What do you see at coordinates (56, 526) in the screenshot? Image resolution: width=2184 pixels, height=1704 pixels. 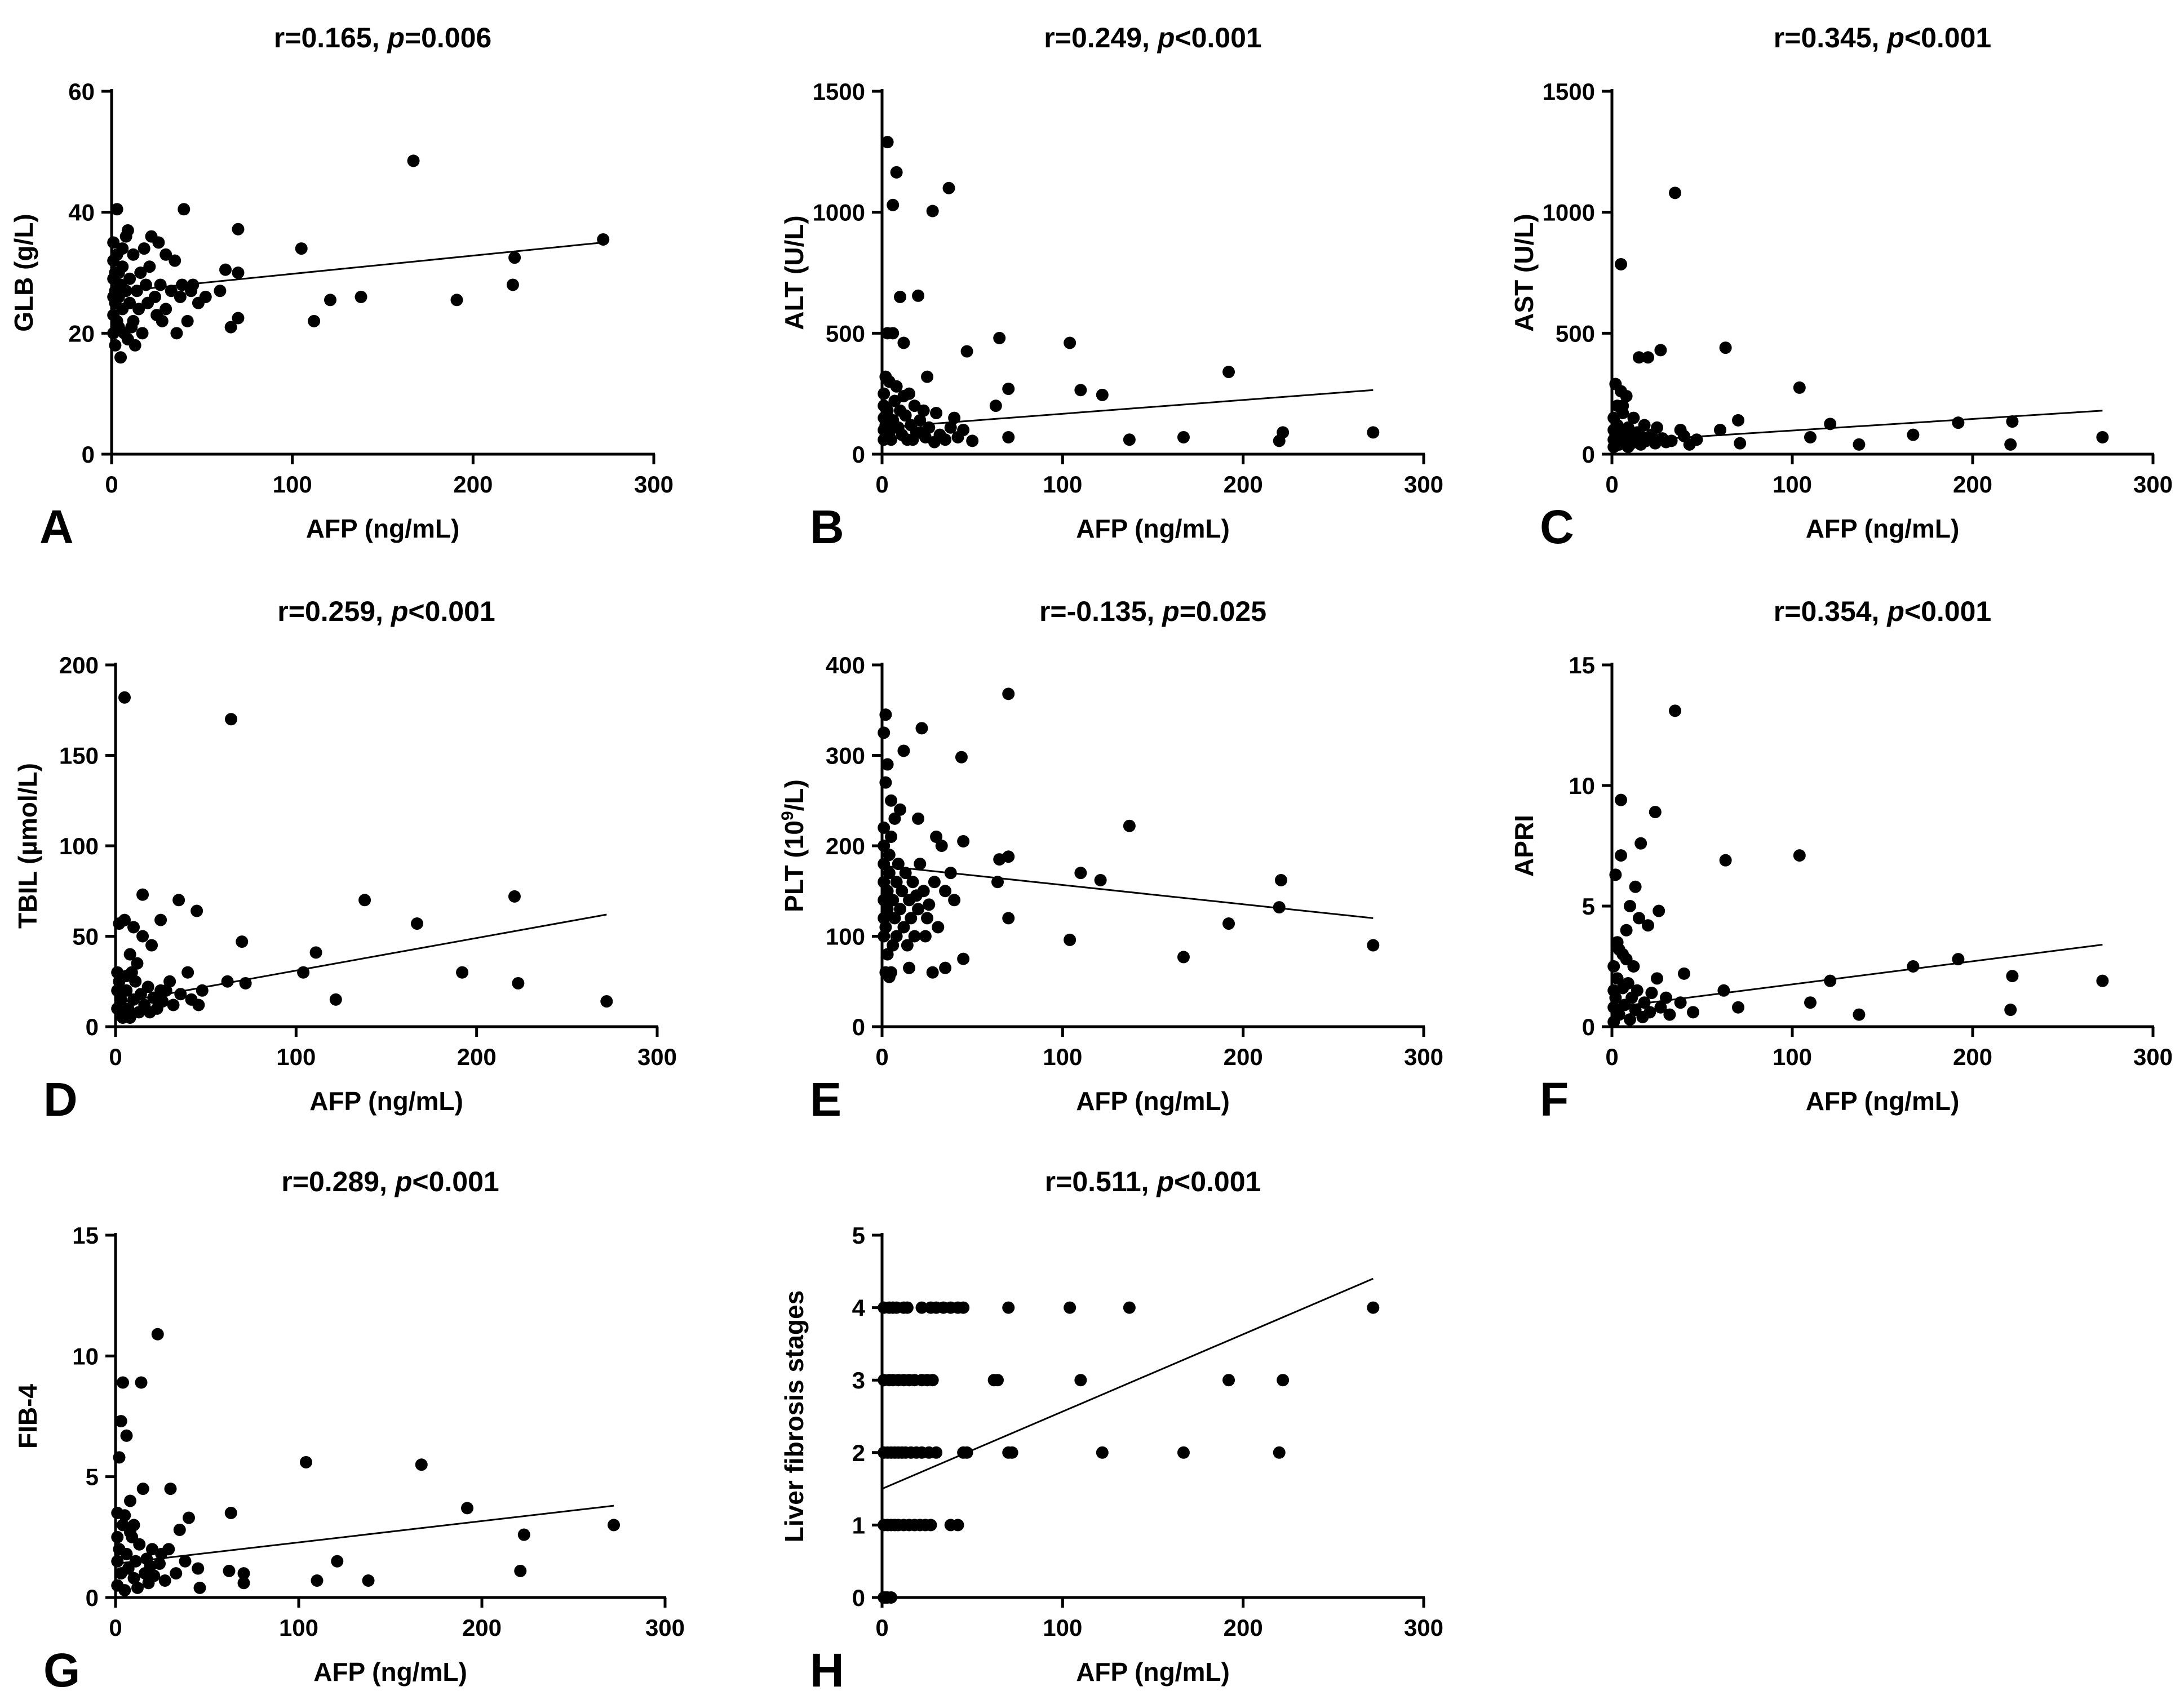 I see `panel-letter: A` at bounding box center [56, 526].